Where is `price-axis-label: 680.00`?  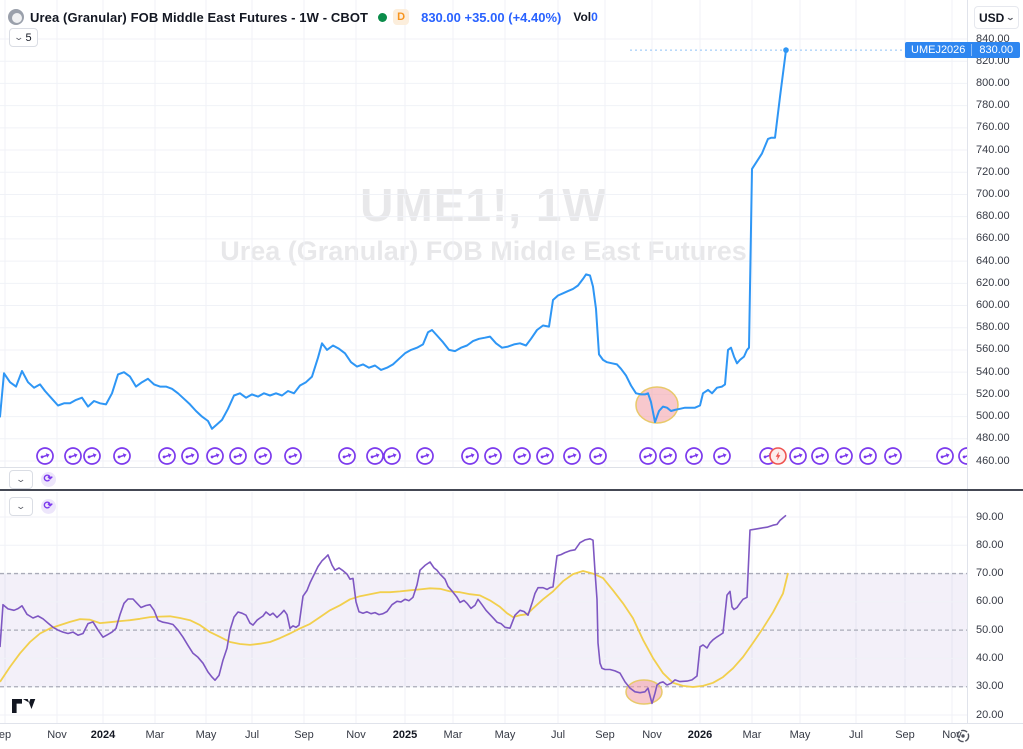
price-axis-label: 680.00 is located at coordinates (993, 216).